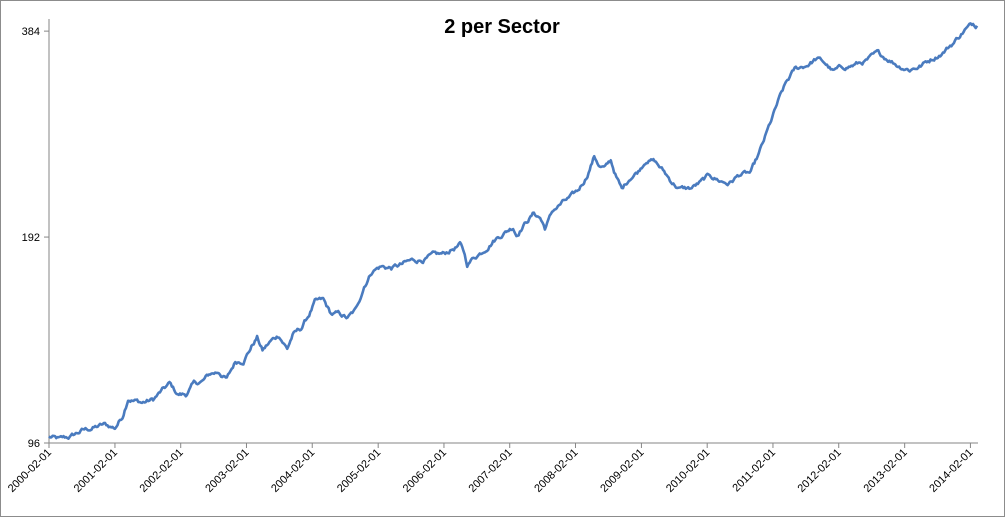 The height and width of the screenshot is (517, 1005). I want to click on chart-title: 2 per Sector, so click(502, 27).